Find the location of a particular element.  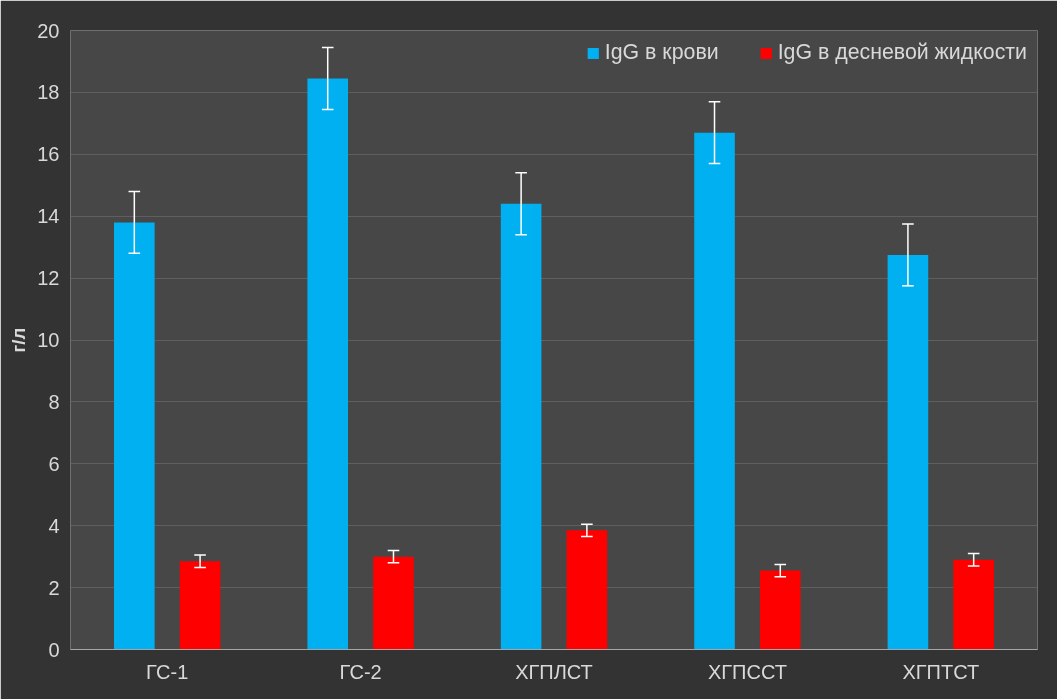

x-tick-label: ГС-1 is located at coordinates (167, 671).